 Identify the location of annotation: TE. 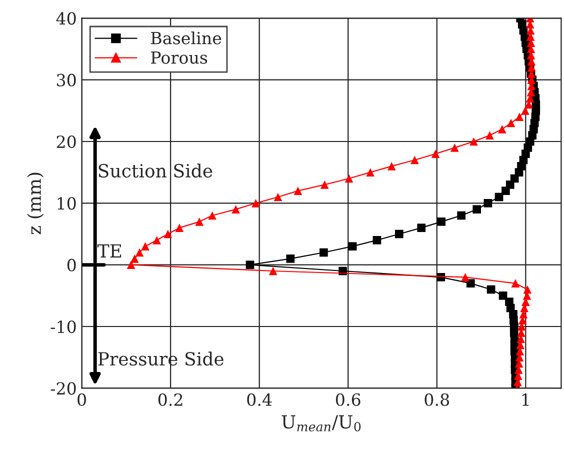
(109, 251).